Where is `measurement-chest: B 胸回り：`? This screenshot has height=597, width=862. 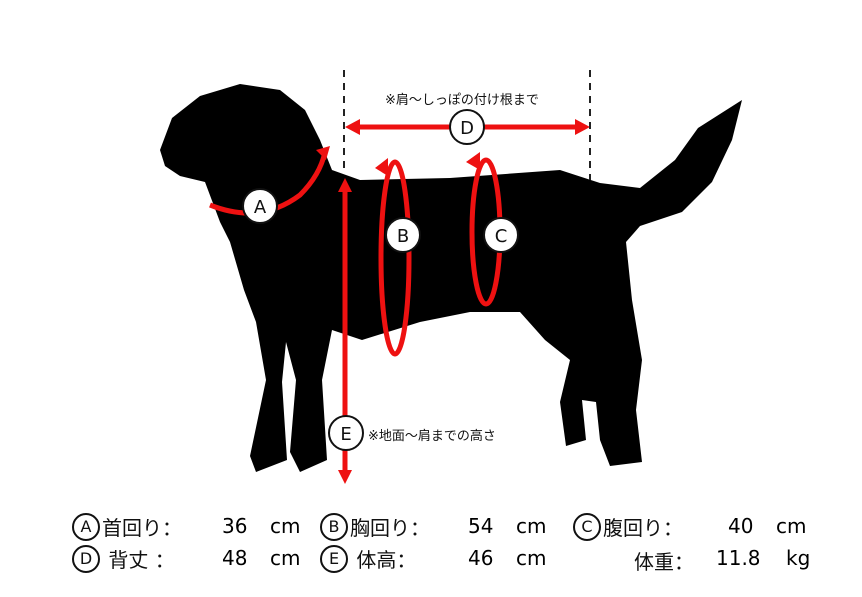 measurement-chest: B 胸回り： is located at coordinates (375, 526).